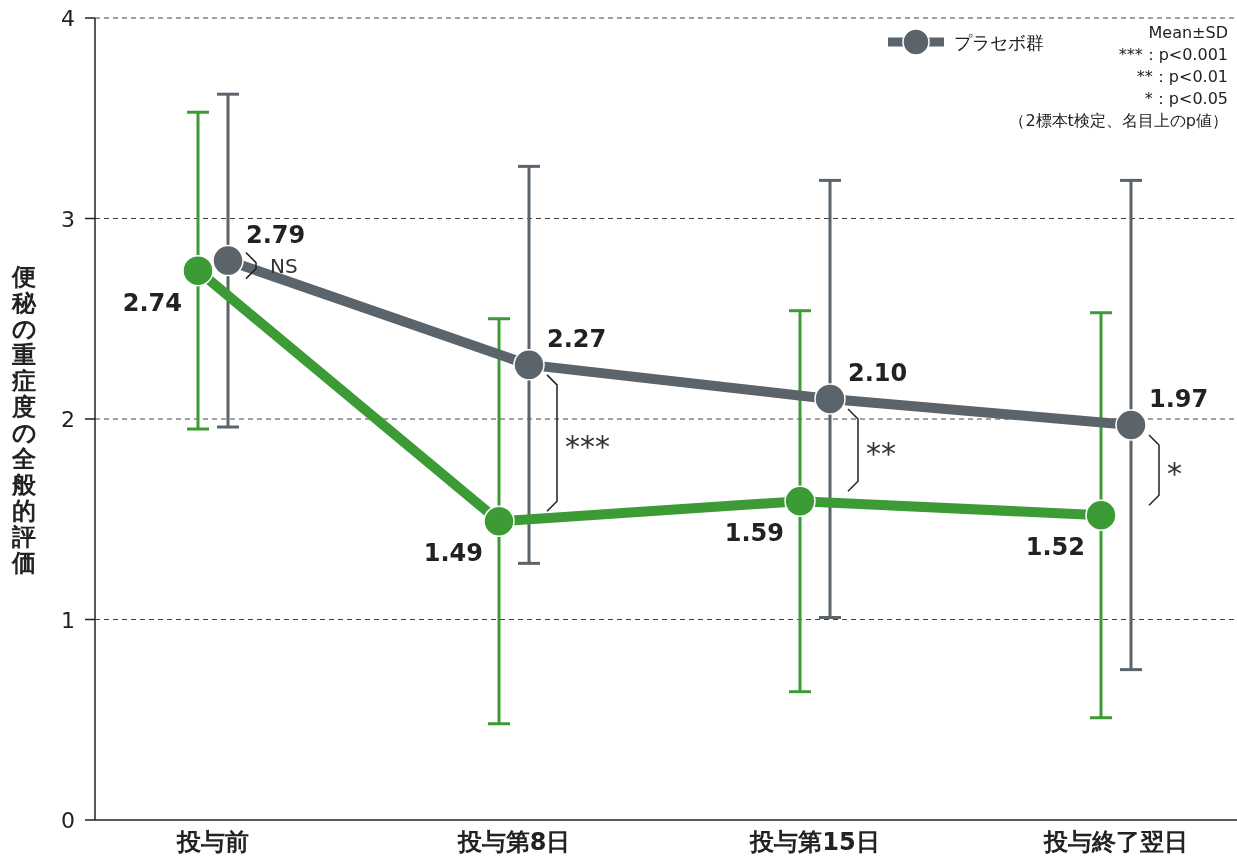 The width and height of the screenshot is (1237, 856). Describe the element at coordinates (1182, 76) in the screenshot. I see `annotation: **：p<0.01` at that location.